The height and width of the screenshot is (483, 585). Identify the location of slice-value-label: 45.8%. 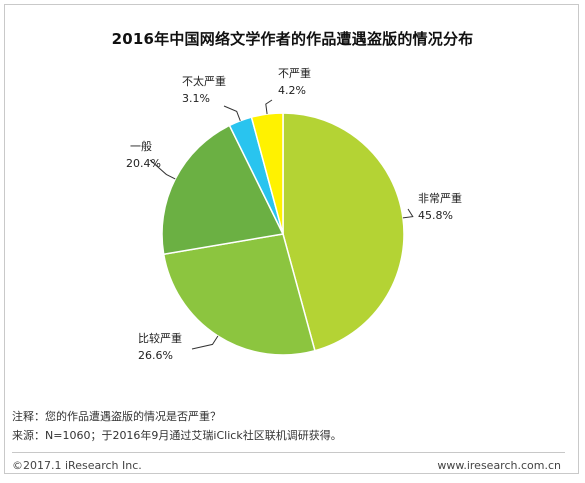
(435, 215).